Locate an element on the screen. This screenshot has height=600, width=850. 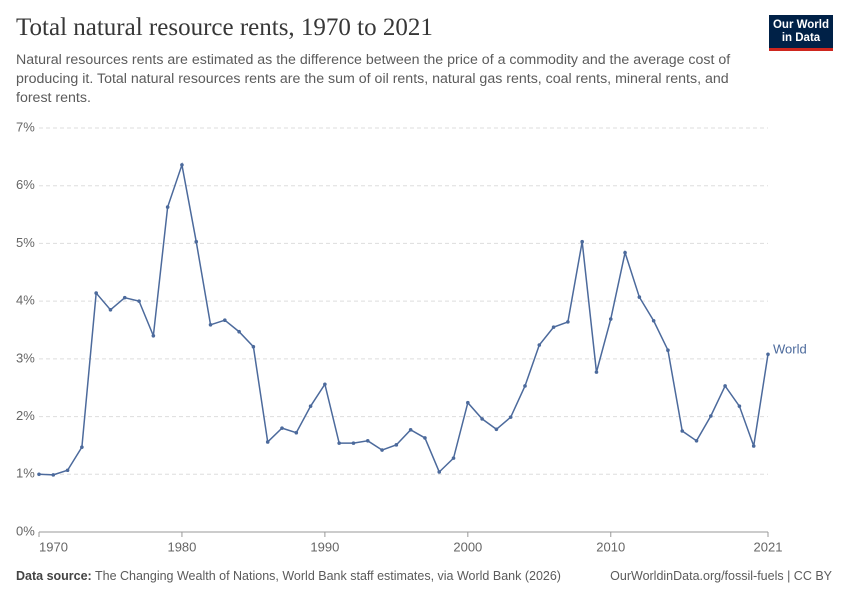
y-tick-label: 3% is located at coordinates (25, 357).